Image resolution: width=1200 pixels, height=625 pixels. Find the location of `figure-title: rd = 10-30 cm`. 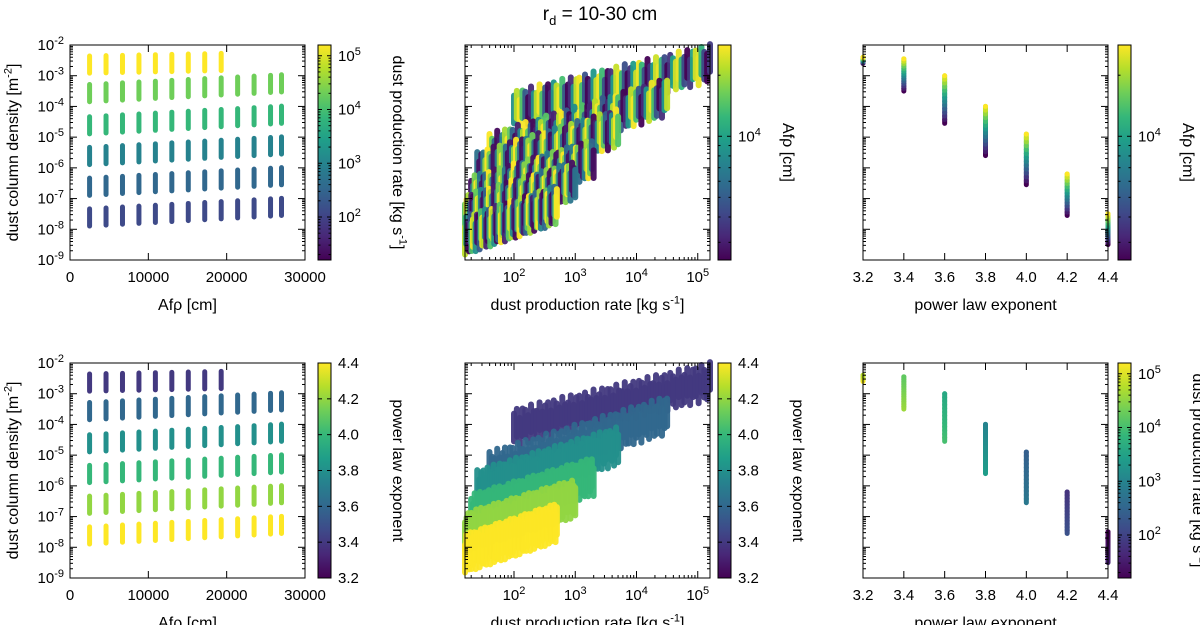

figure-title: rd = 10-30 cm is located at coordinates (600, 16).